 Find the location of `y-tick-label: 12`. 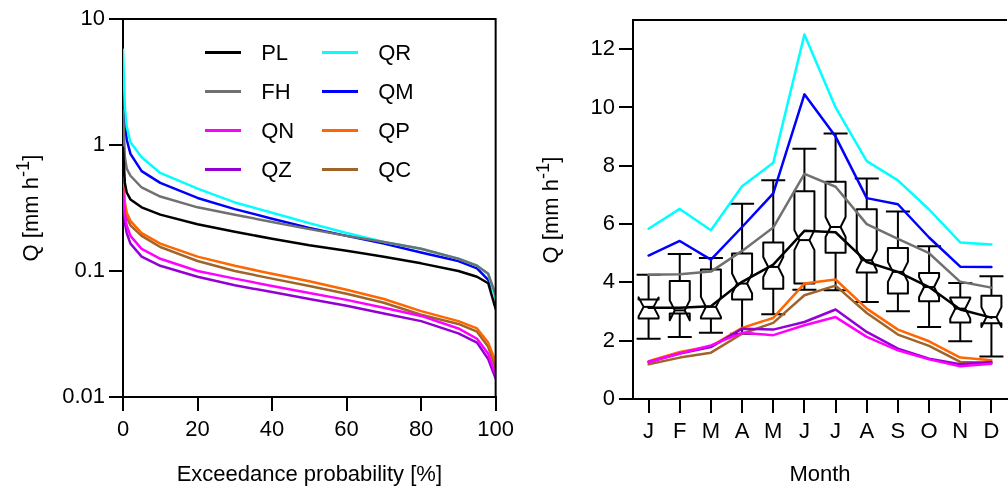

y-tick-label: 12 is located at coordinates (602, 48).